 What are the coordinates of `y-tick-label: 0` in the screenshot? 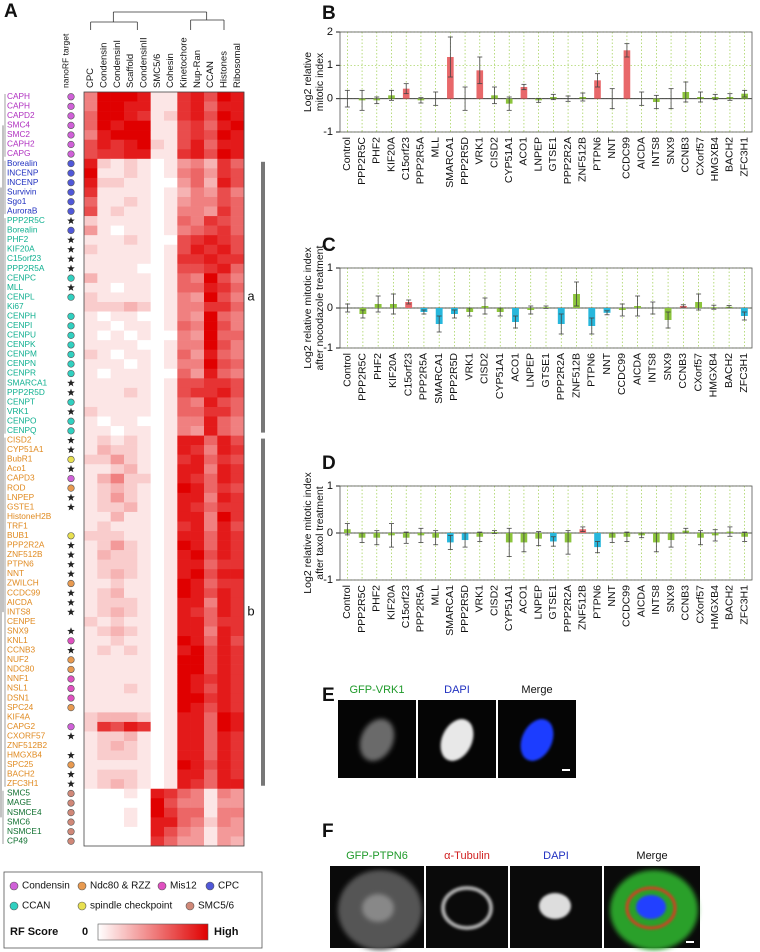 It's located at (330, 533).